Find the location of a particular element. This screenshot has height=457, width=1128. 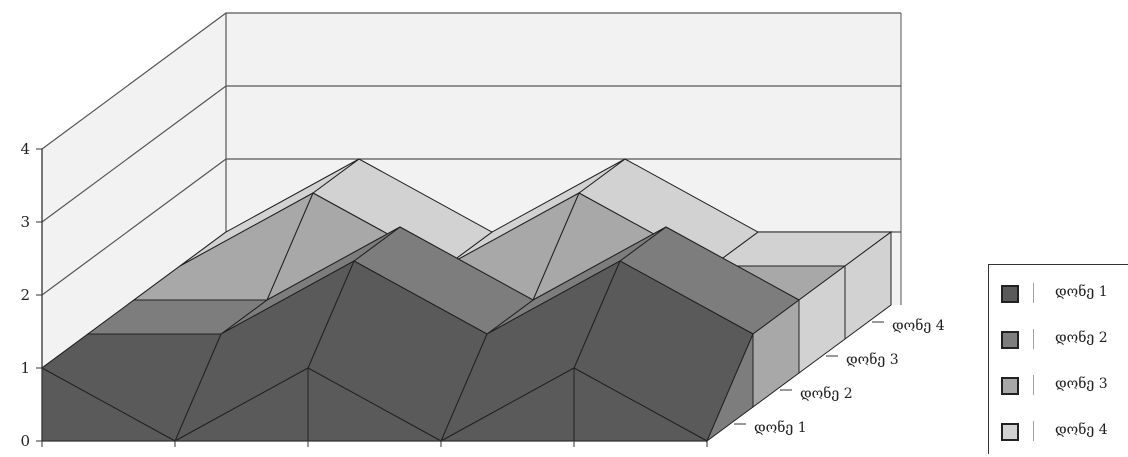

legend-label: დონე 2 is located at coordinates (1081, 338).